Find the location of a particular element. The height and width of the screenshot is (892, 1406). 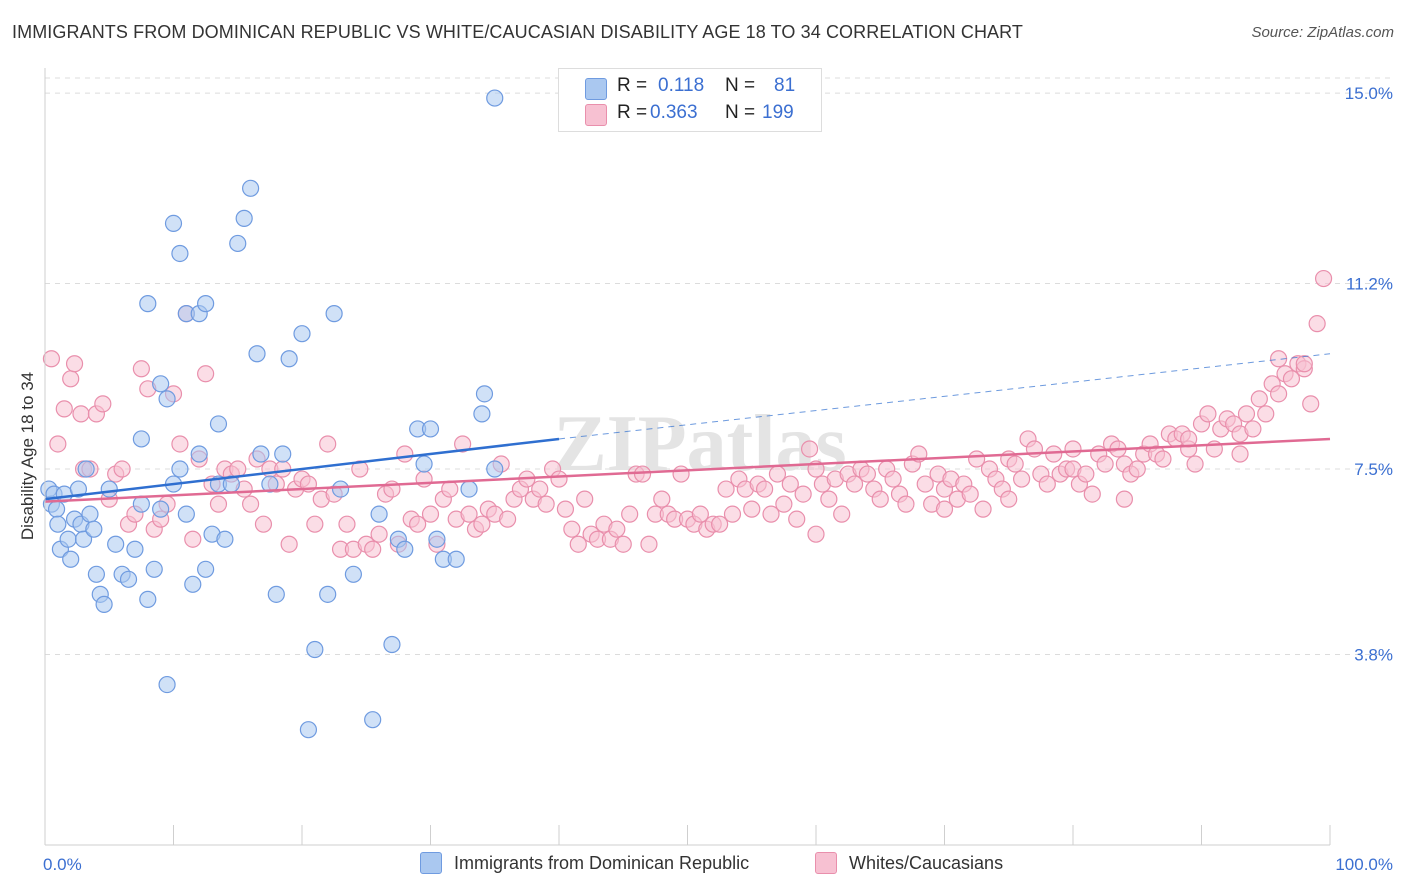

n-value: 81 is located at coordinates (785, 85).